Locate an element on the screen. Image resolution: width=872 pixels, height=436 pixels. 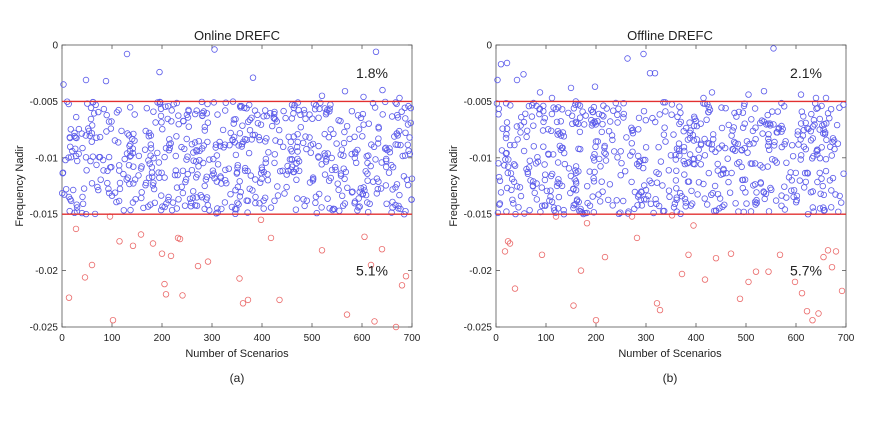
x-tick-label: 600 is located at coordinates (362, 338).